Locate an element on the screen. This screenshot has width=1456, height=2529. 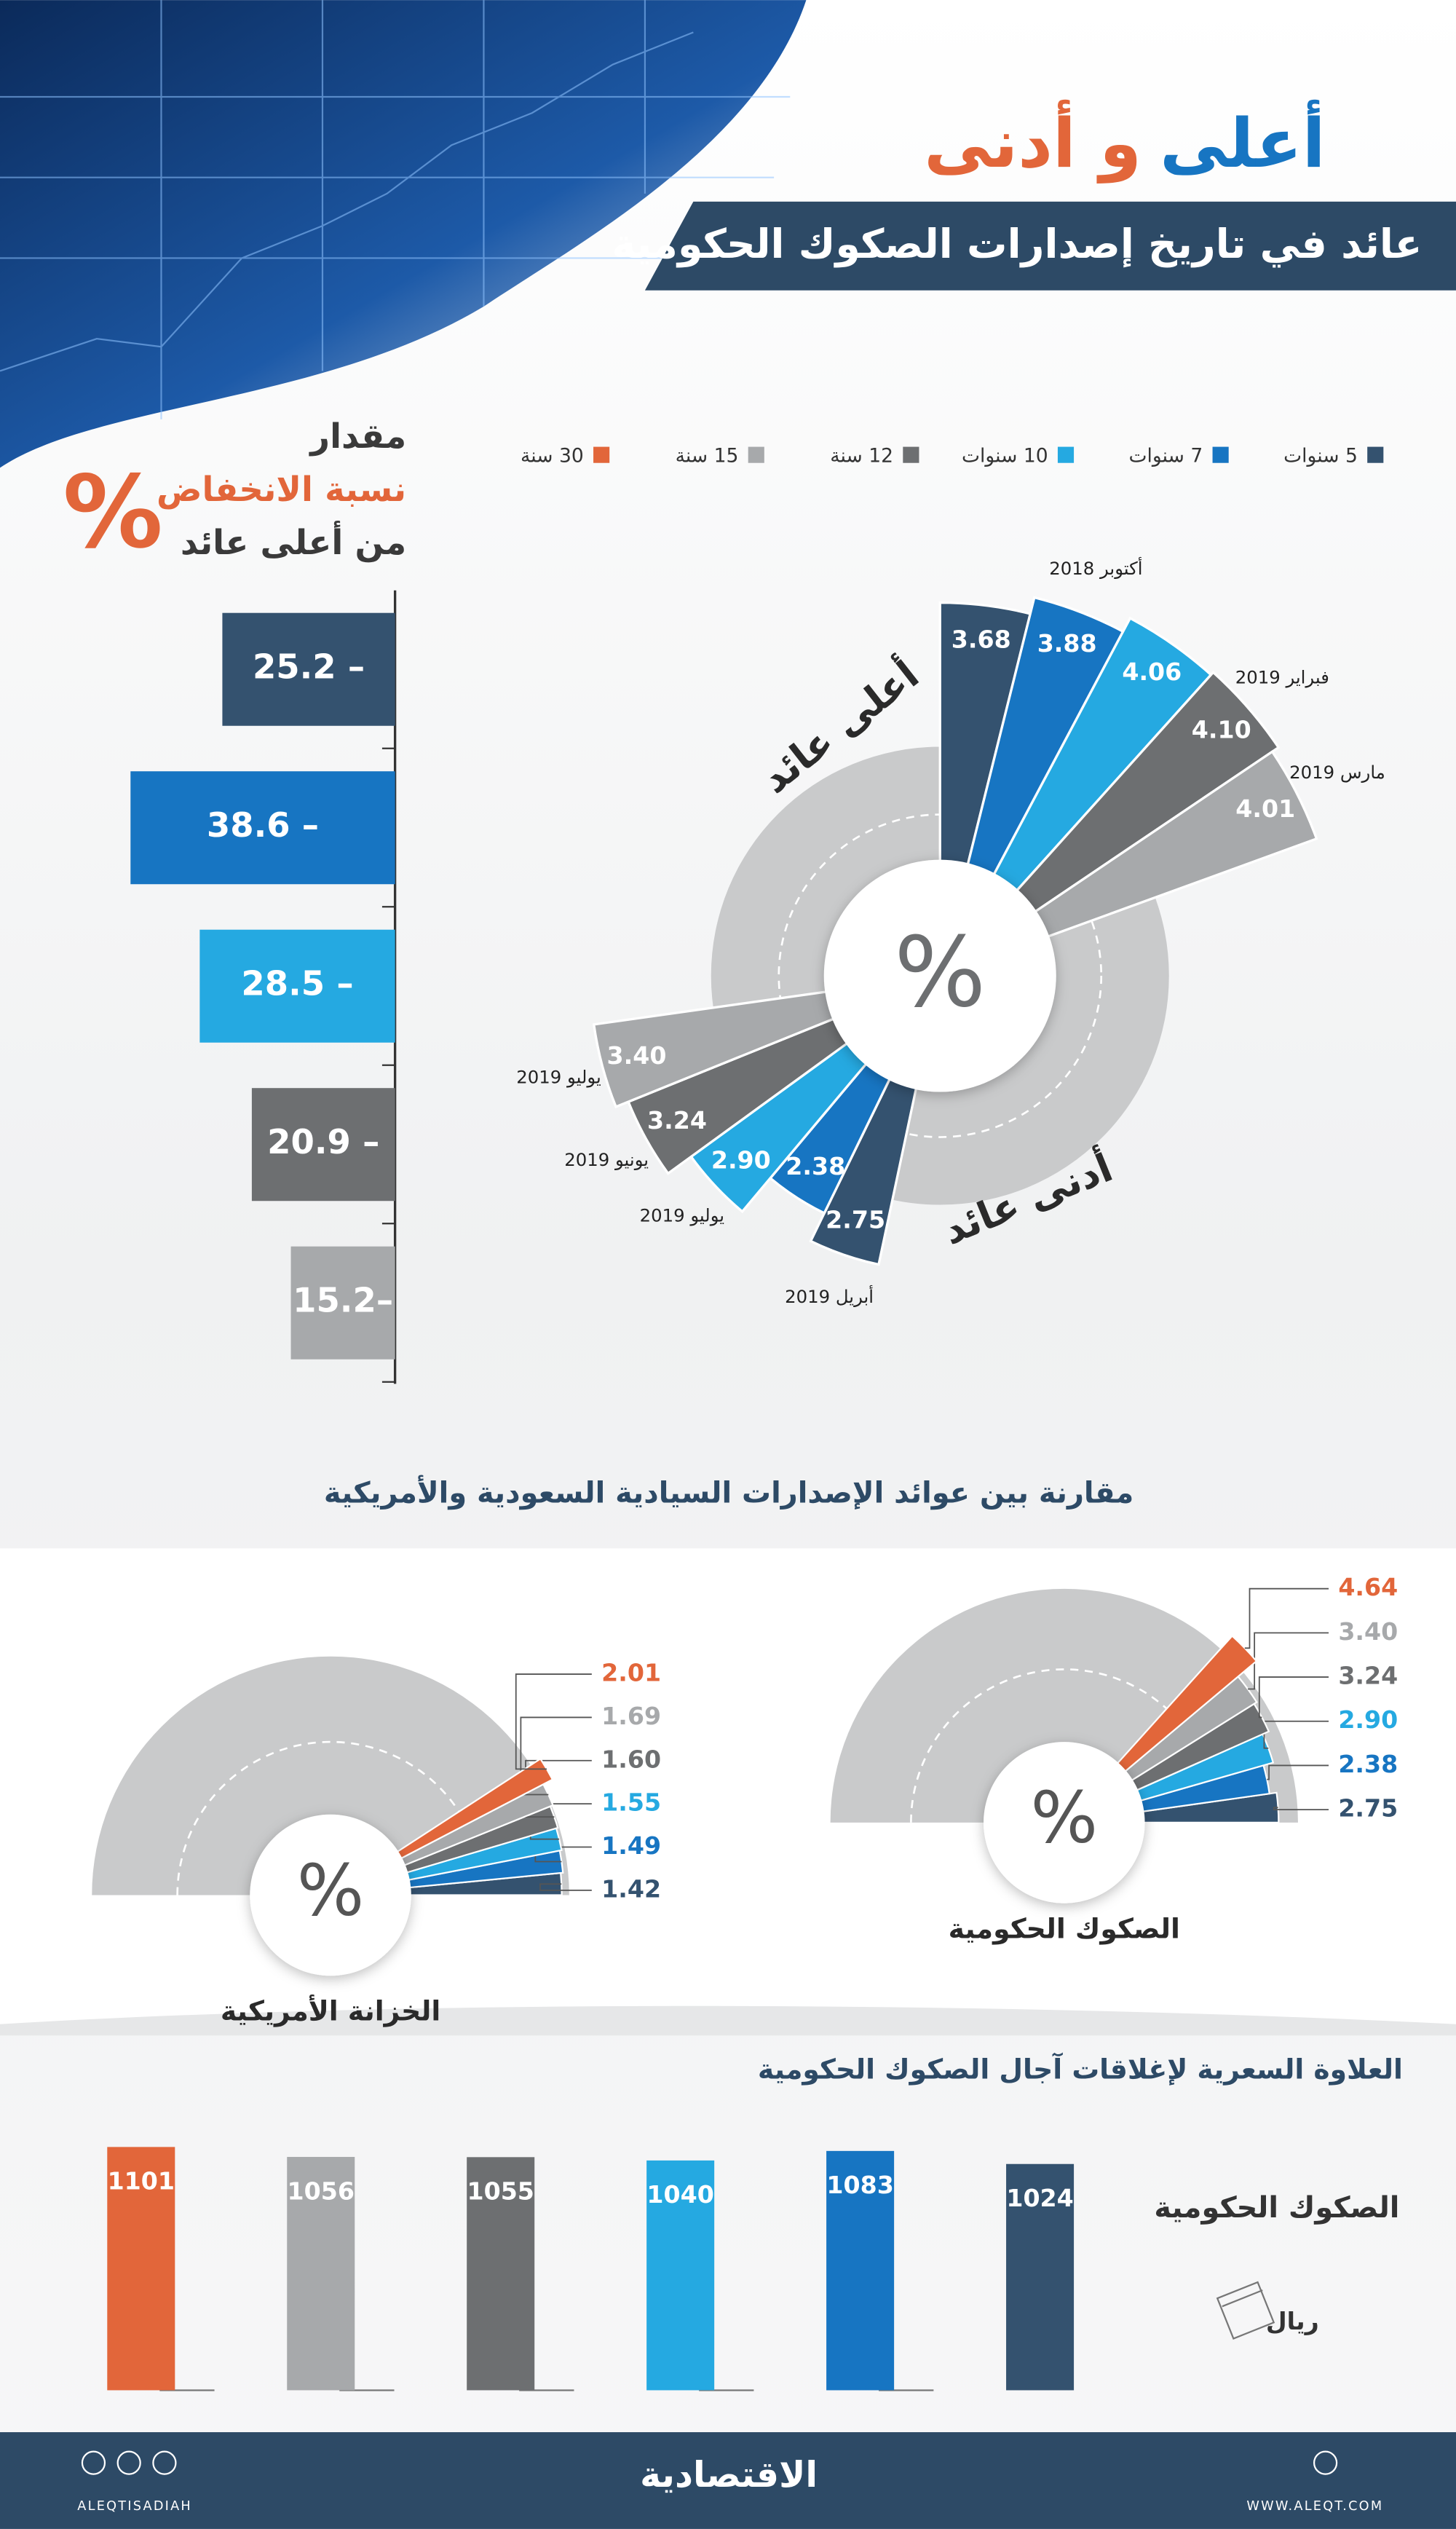
footer-bar is located at coordinates (728, 2480).